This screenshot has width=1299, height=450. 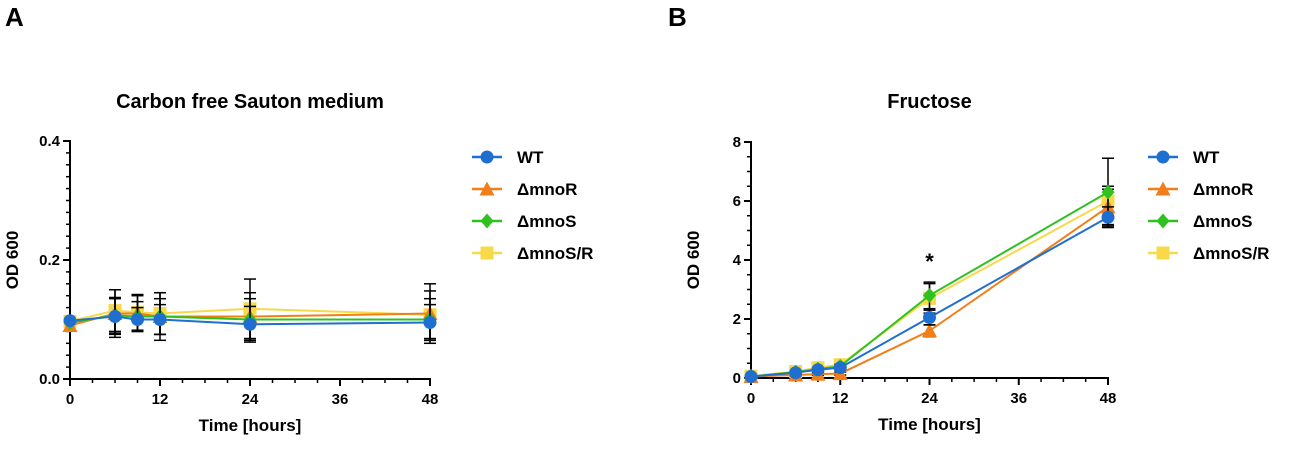 What do you see at coordinates (737, 319) in the screenshot?
I see `y-tick-label: 2` at bounding box center [737, 319].